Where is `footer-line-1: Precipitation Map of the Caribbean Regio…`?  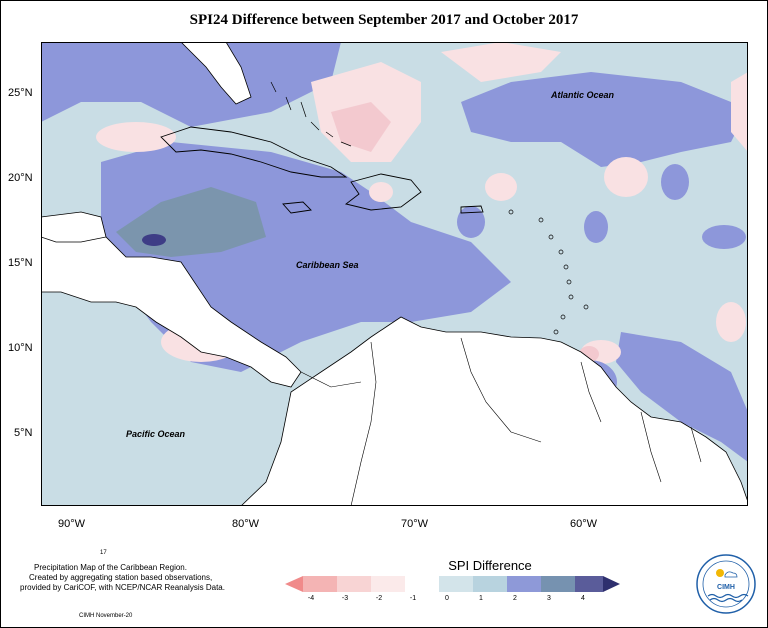
footer-line-1: Precipitation Map of the Caribbean Regio… is located at coordinates (110, 567).